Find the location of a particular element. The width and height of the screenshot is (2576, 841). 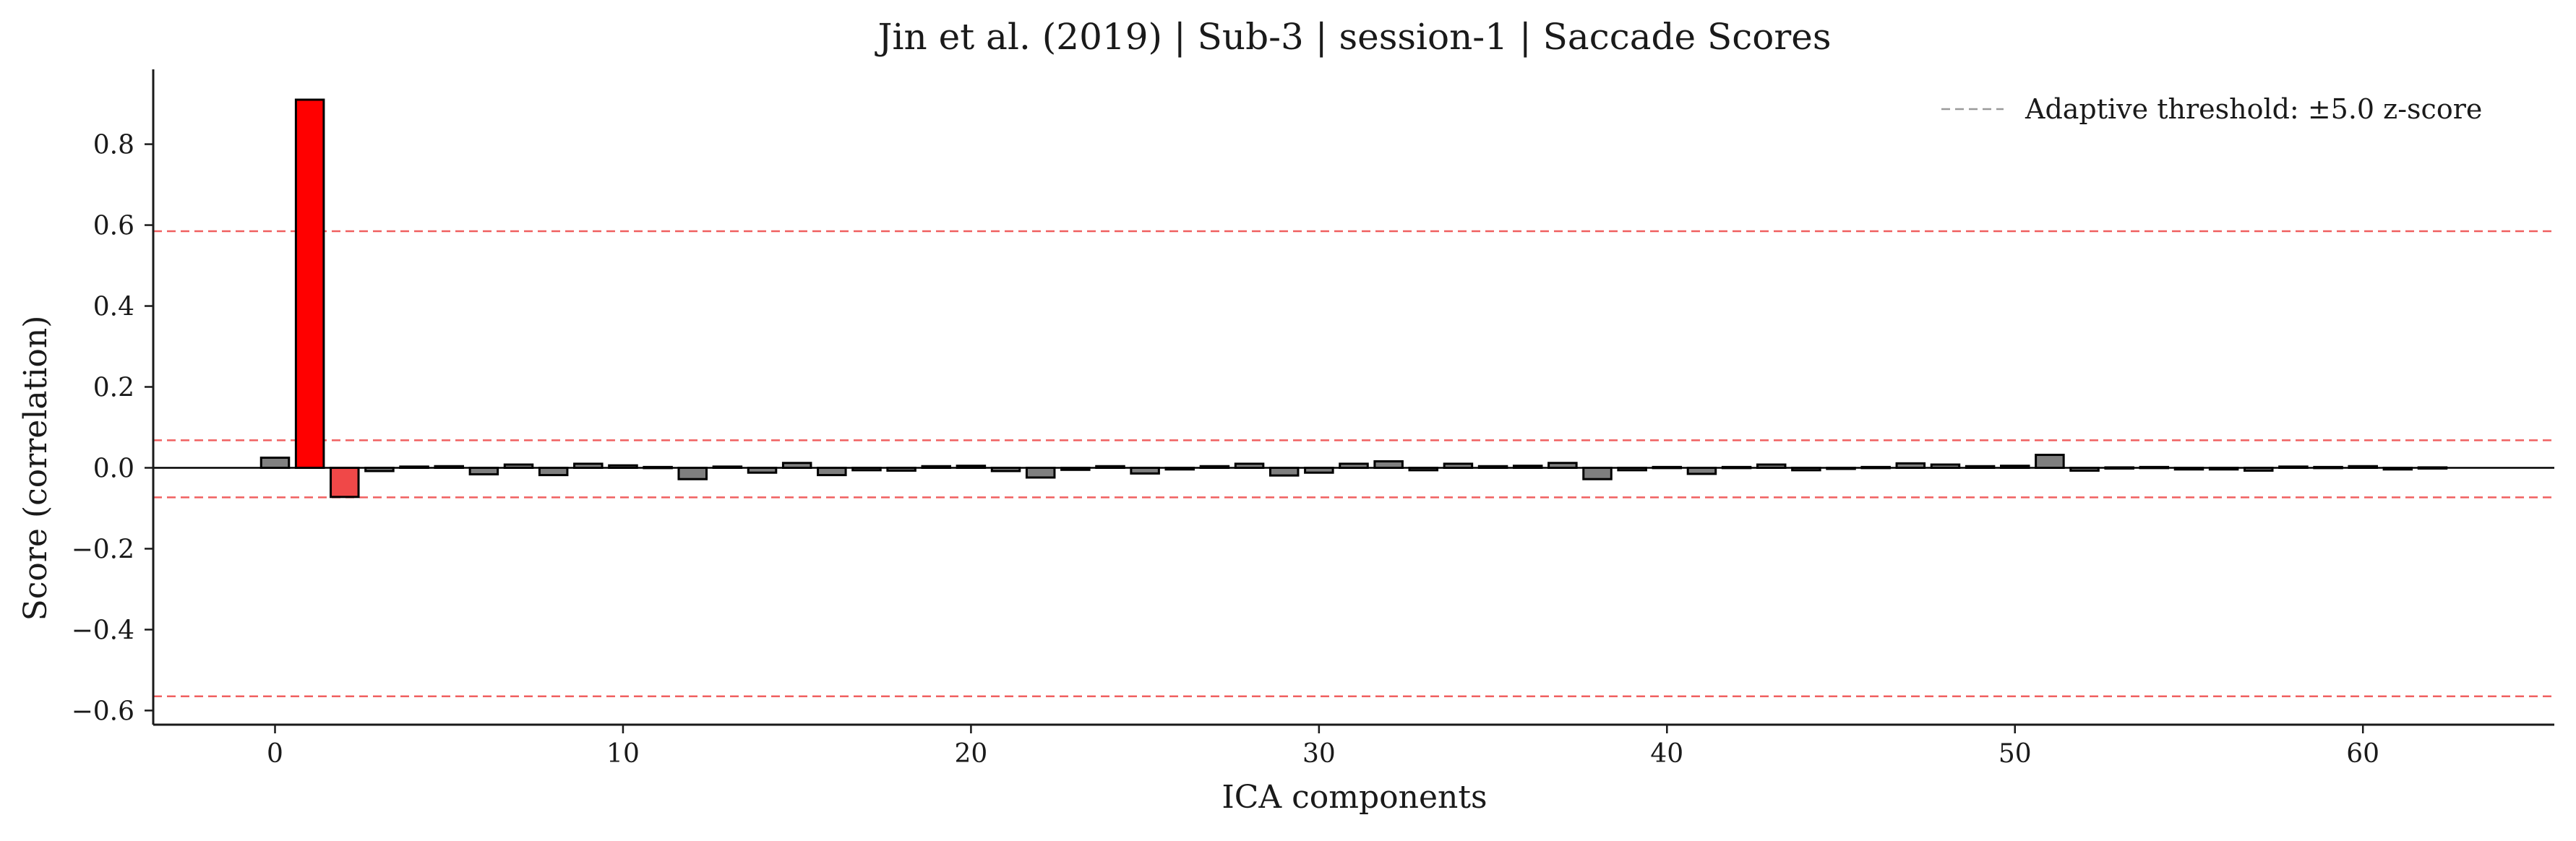

y-tick-label-0: −0.6 is located at coordinates (103, 711).